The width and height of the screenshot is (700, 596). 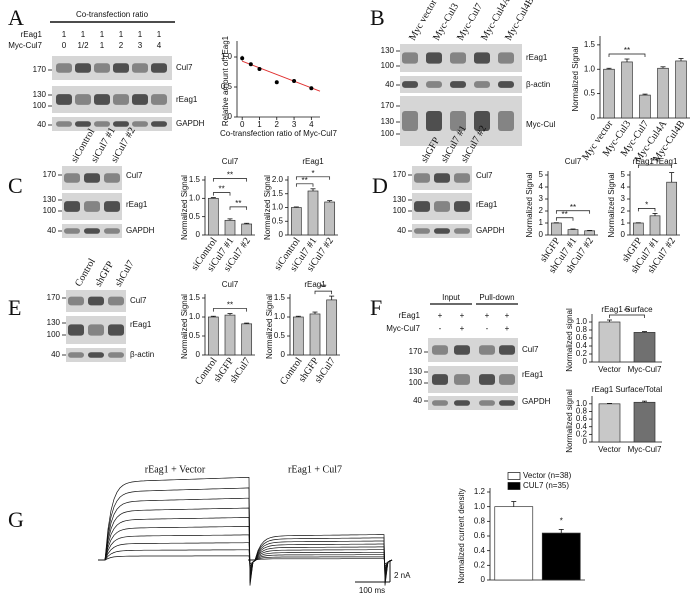 I want to click on protein-label: Myc-Cul, so click(x=541, y=124).